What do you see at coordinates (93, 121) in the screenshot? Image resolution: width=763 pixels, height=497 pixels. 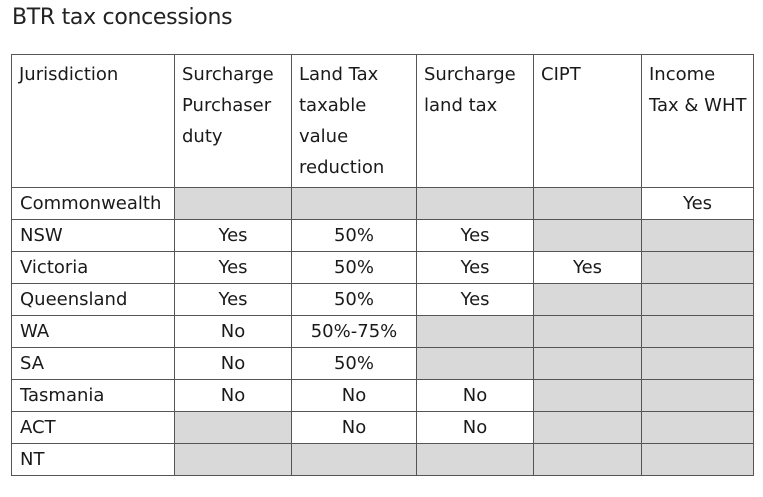 I see `column-header-jurisdiction: Jurisdiction` at bounding box center [93, 121].